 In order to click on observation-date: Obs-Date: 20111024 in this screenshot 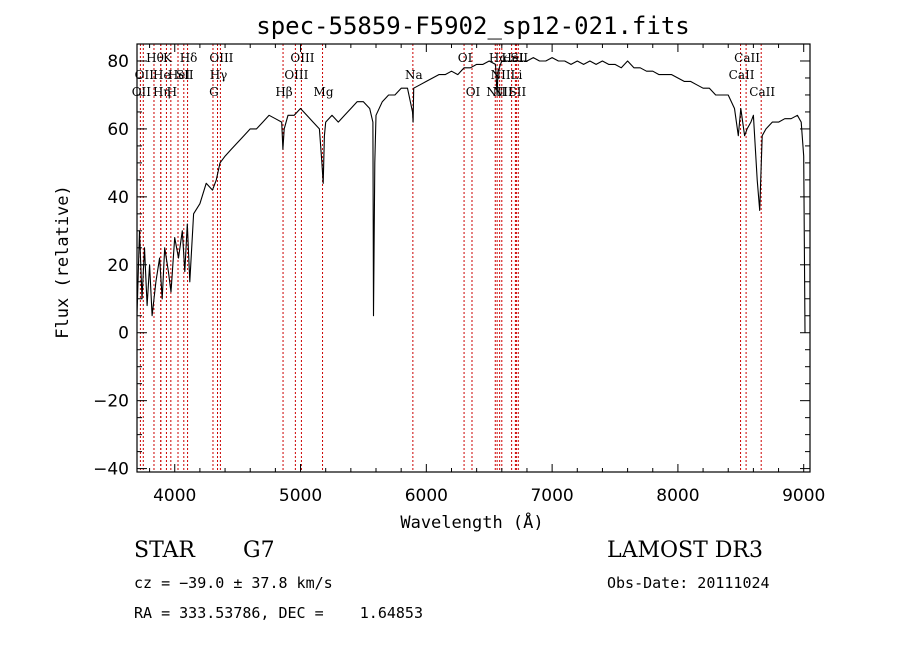, I will do `click(688, 583)`.